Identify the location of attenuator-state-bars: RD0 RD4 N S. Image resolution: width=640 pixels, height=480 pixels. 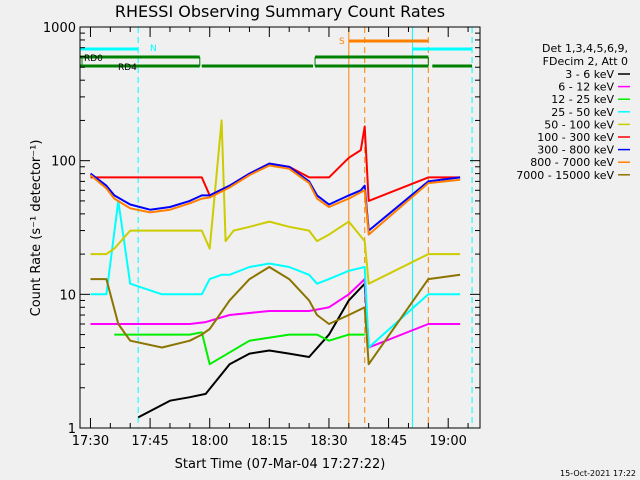
(276, 55).